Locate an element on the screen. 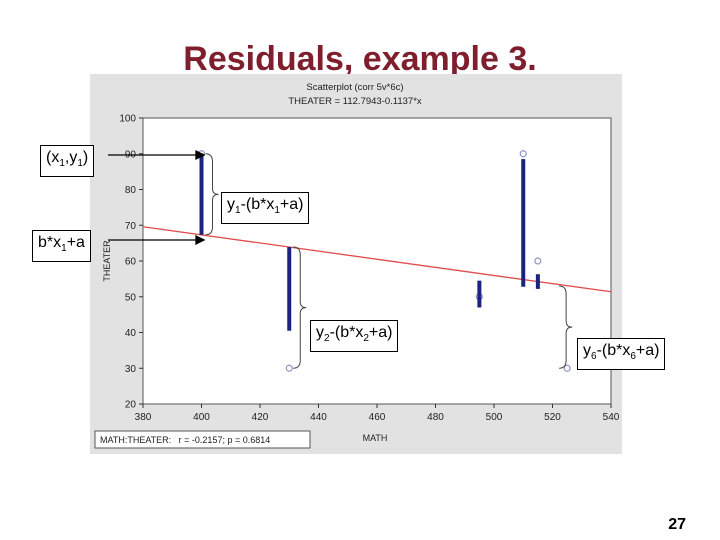 The width and height of the screenshot is (720, 540). x-tick-label: 460 is located at coordinates (377, 417).